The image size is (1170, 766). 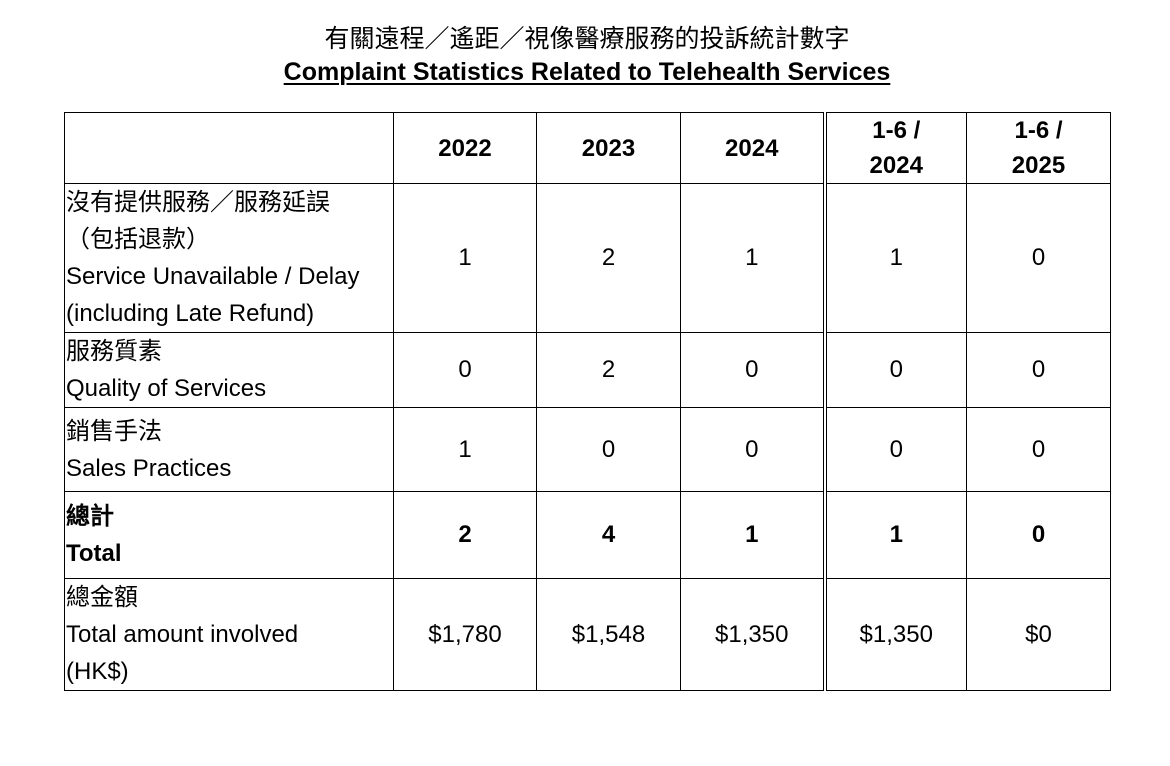 I want to click on header-label-line2: 2025, so click(x=1038, y=165).